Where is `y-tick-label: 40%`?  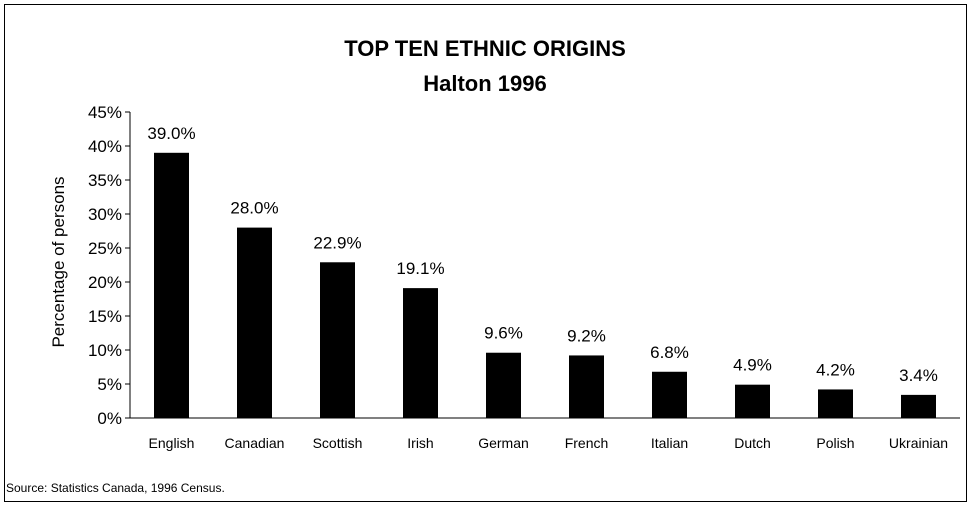 y-tick-label: 40% is located at coordinates (105, 146).